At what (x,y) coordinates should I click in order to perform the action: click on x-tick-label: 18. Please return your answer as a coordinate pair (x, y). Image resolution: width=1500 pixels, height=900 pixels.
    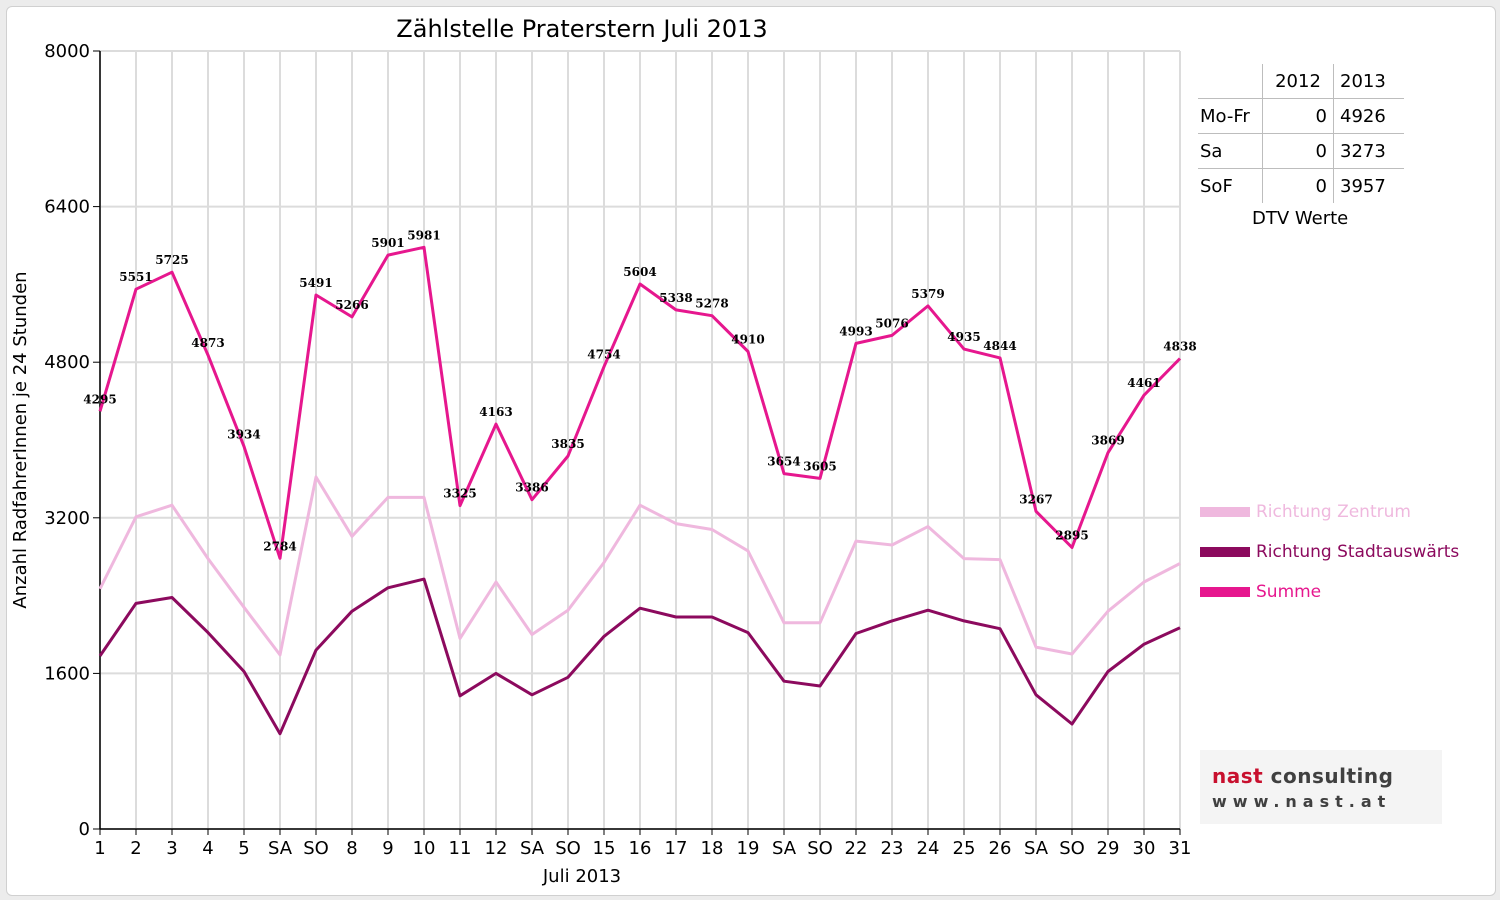
    Looking at the image, I should click on (712, 848).